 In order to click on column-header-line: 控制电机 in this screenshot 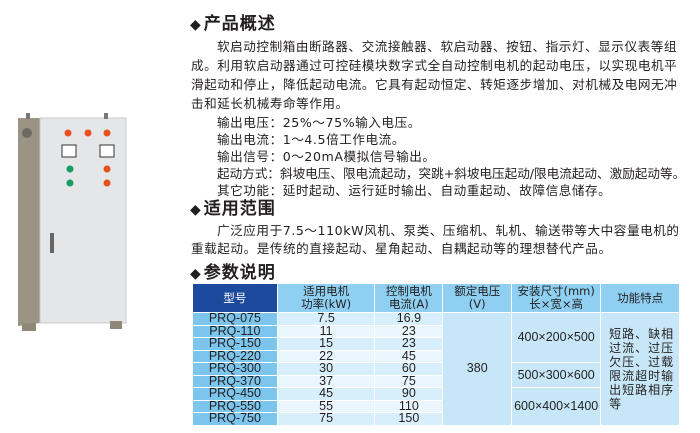, I will do `click(408, 291)`.